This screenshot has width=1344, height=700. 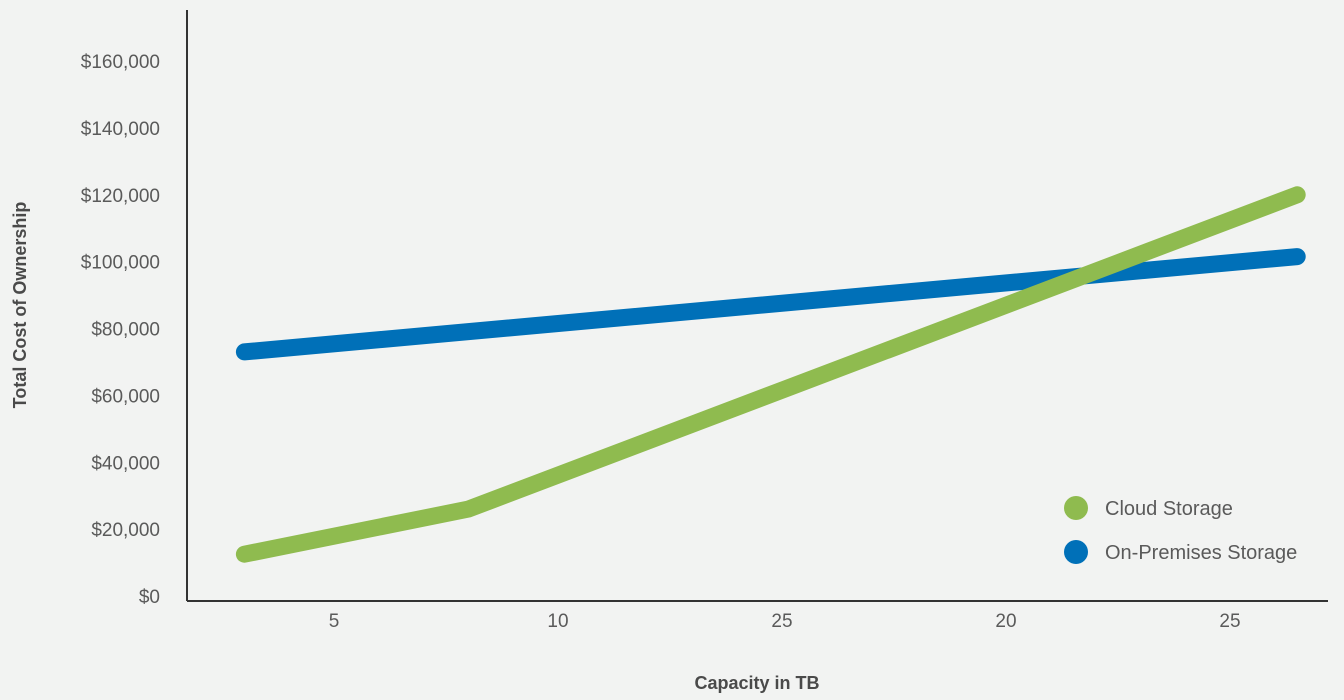 I want to click on x-tick-label: 20, so click(x=1005, y=621).